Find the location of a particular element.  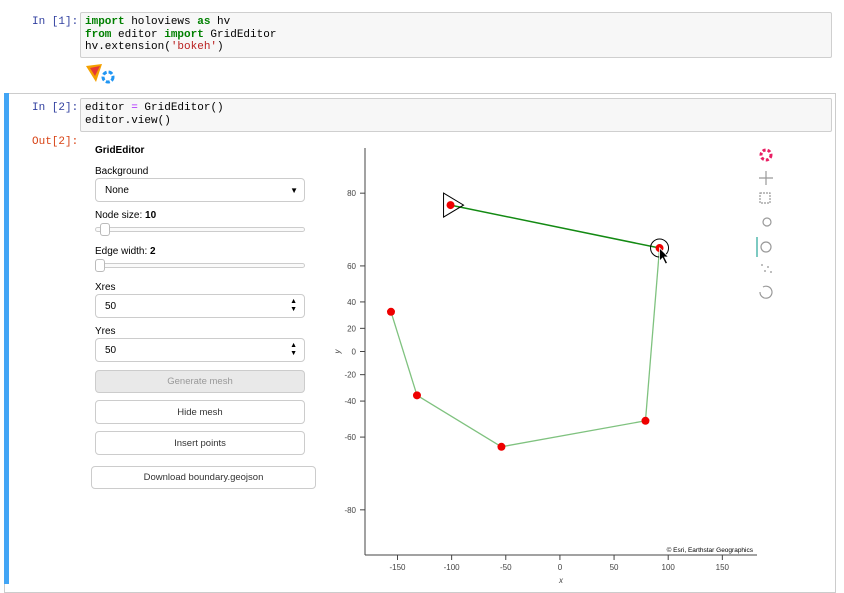

y-tick-label: 0 is located at coordinates (354, 352).